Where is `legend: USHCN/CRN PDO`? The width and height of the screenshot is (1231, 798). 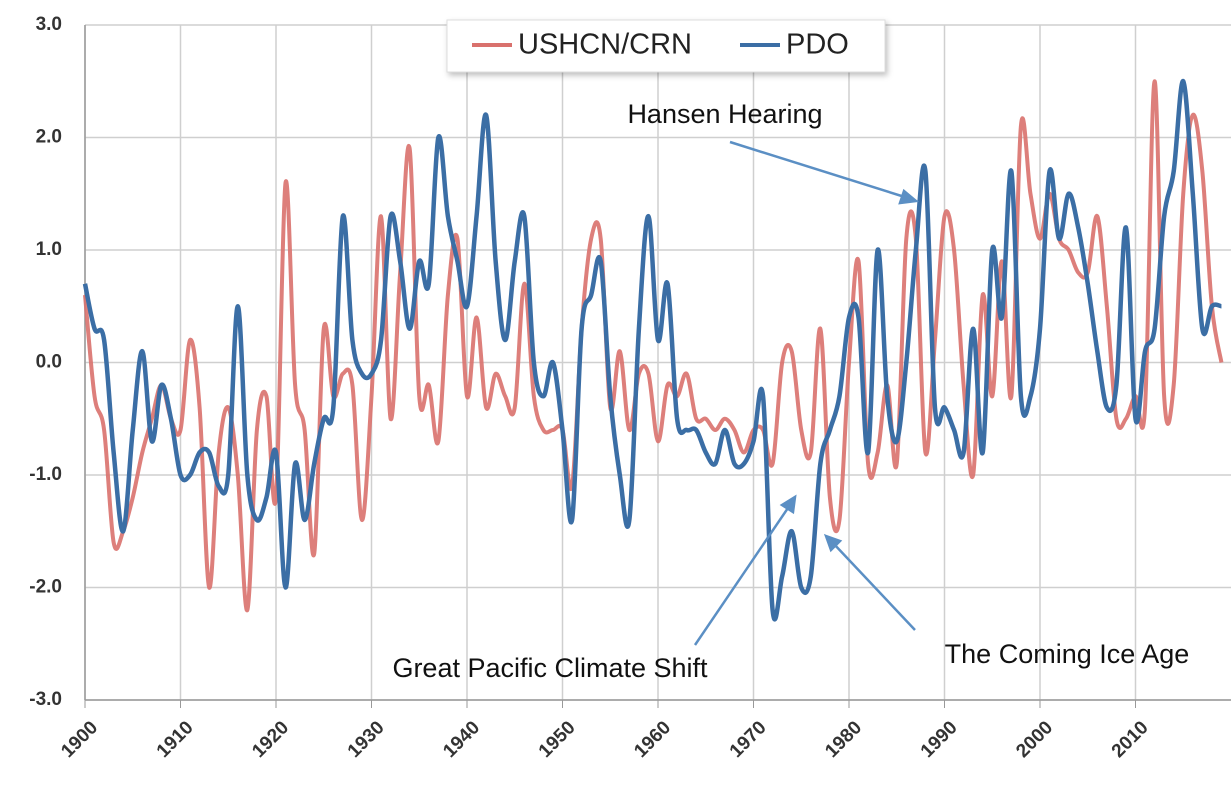
legend: USHCN/CRN PDO is located at coordinates (666, 46).